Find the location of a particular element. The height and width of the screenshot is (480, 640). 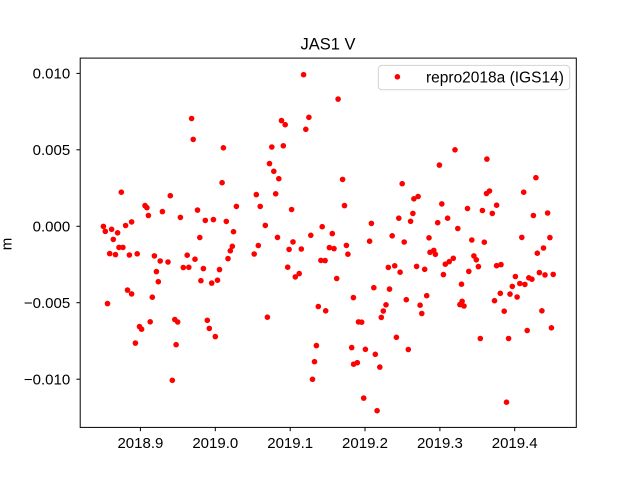

svg-text: 2018.9 is located at coordinates (140, 443).